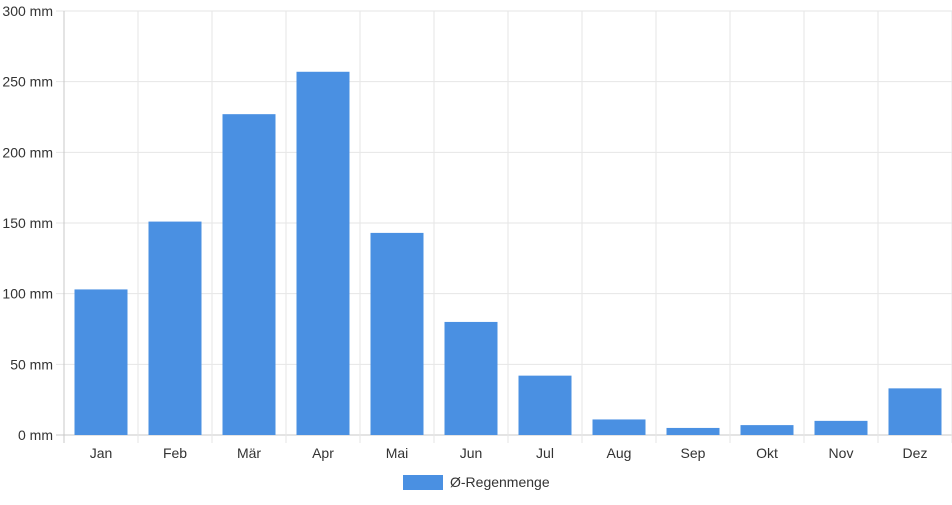 This screenshot has height=505, width=952. Describe the element at coordinates (841, 453) in the screenshot. I see `x-tick-label: Nov` at that location.